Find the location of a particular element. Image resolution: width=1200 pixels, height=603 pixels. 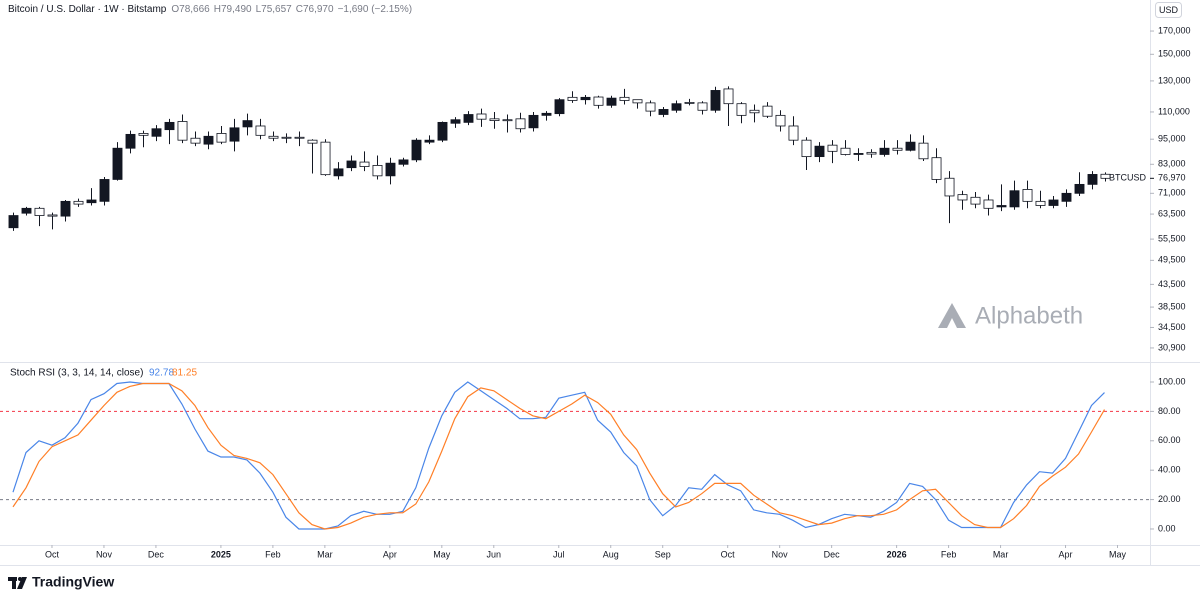

y-tick-label: 60.00 is located at coordinates (1169, 440).